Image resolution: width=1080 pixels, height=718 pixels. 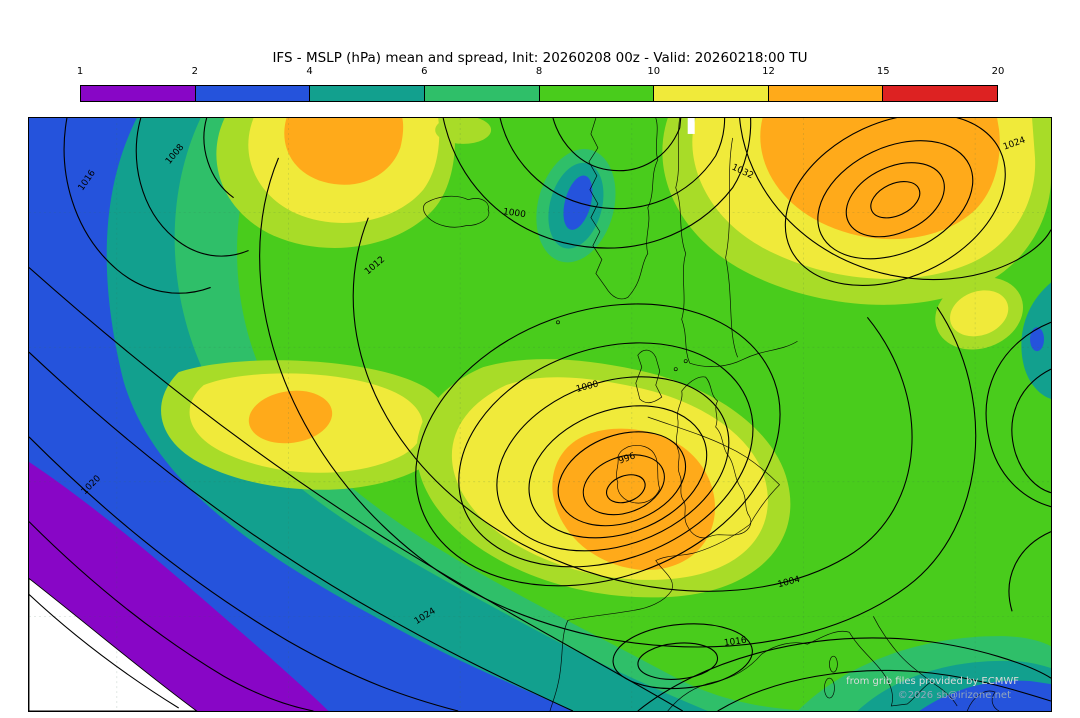 What do you see at coordinates (979, 313) in the screenshot?
I see `spread-patch-yellow-right` at bounding box center [979, 313].